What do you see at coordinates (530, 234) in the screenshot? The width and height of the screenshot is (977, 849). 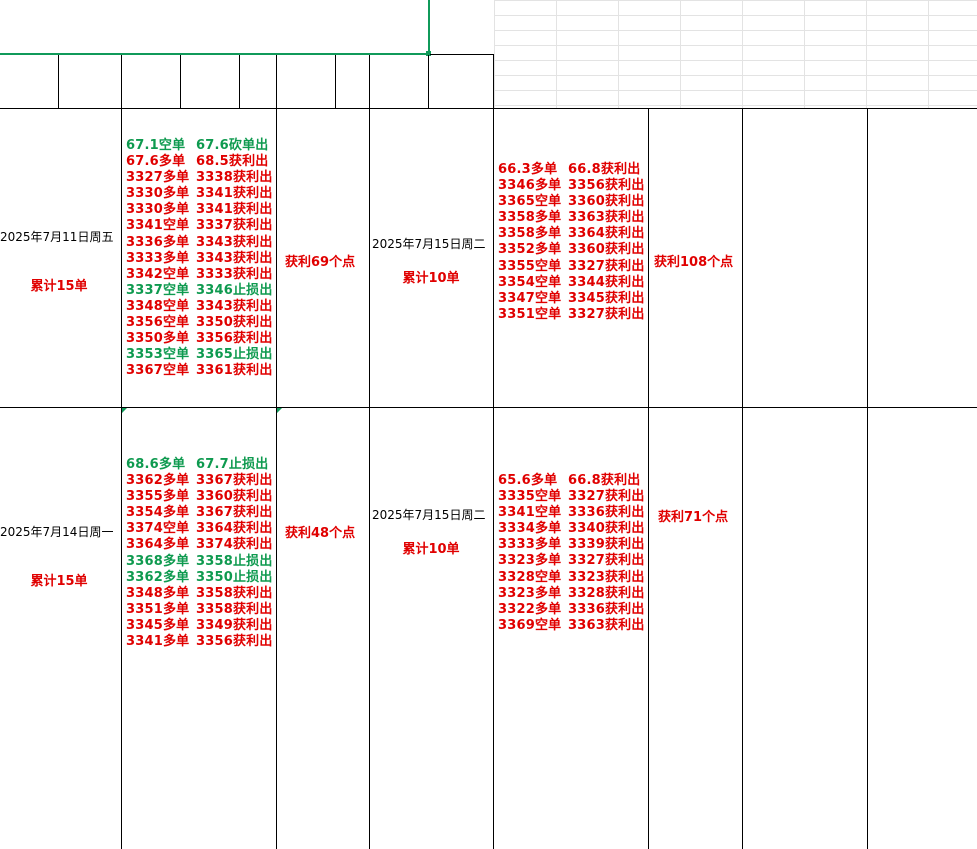 I see `trade-open: 3358多单` at bounding box center [530, 234].